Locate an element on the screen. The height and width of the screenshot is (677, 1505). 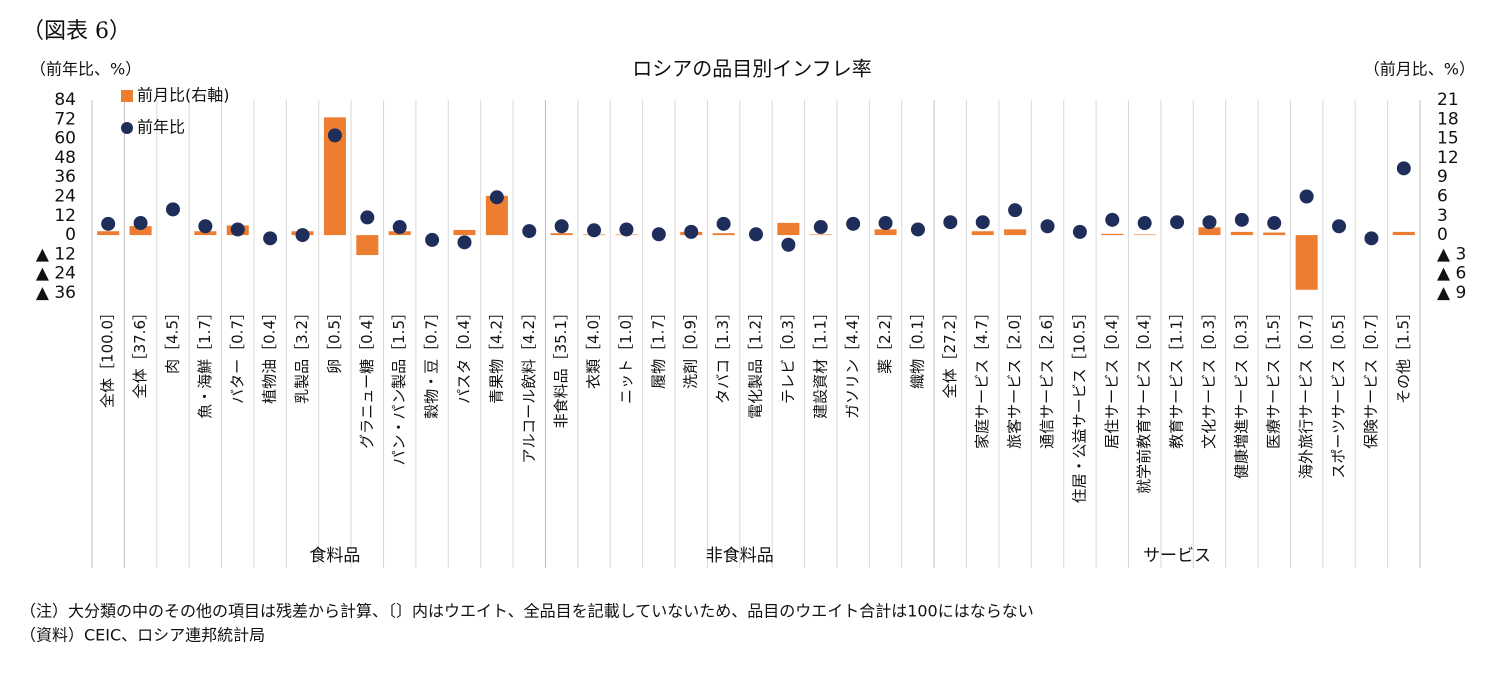
x-tick-label: 家庭サービス［4.7］ is located at coordinates (982, 377).